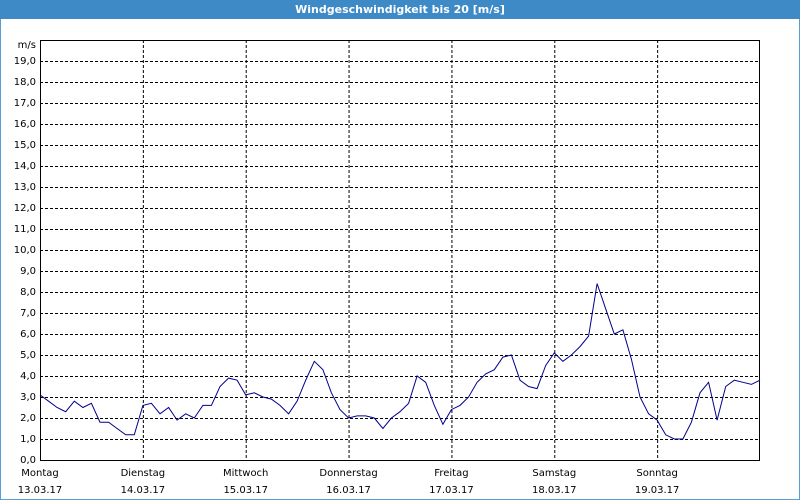 The image size is (800, 500). Describe the element at coordinates (27, 45) in the screenshot. I see `y-unit: m/s` at that location.